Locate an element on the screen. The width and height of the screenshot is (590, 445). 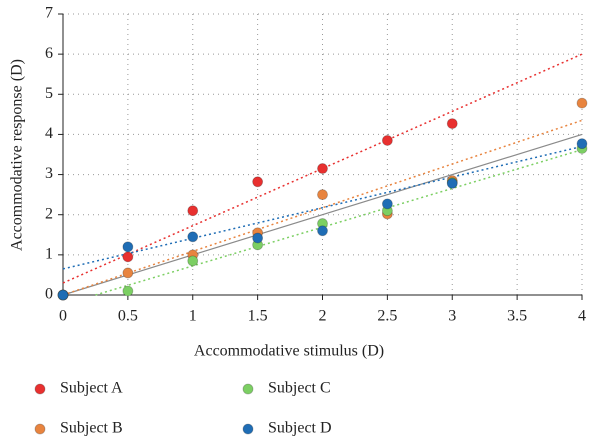
y-tick-label: 1 is located at coordinates (49, 254).